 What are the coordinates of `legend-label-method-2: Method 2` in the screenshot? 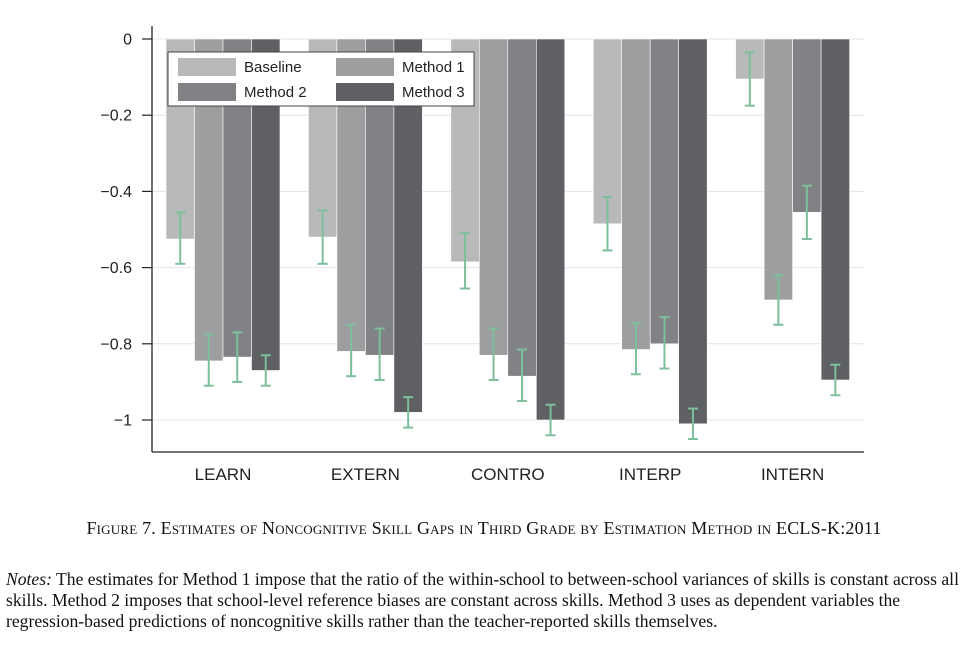 It's located at (275, 92).